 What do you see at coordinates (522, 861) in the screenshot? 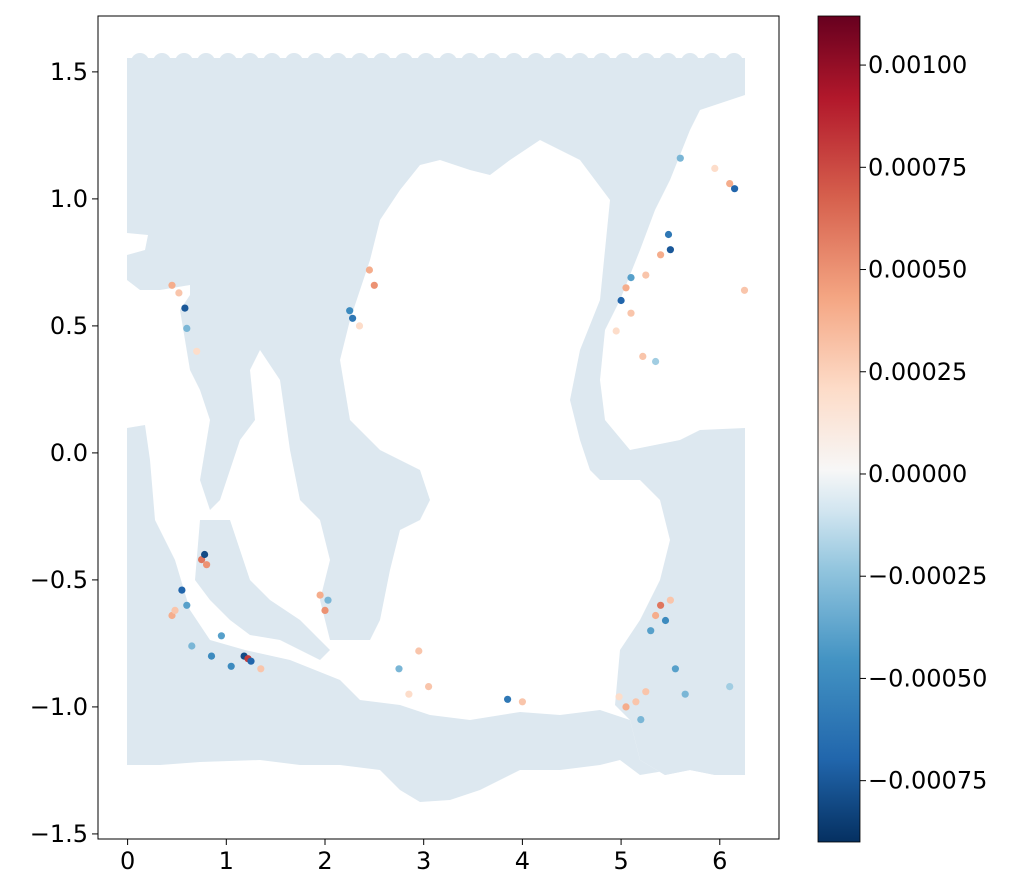
I see `x-tick-label: 4` at bounding box center [522, 861].